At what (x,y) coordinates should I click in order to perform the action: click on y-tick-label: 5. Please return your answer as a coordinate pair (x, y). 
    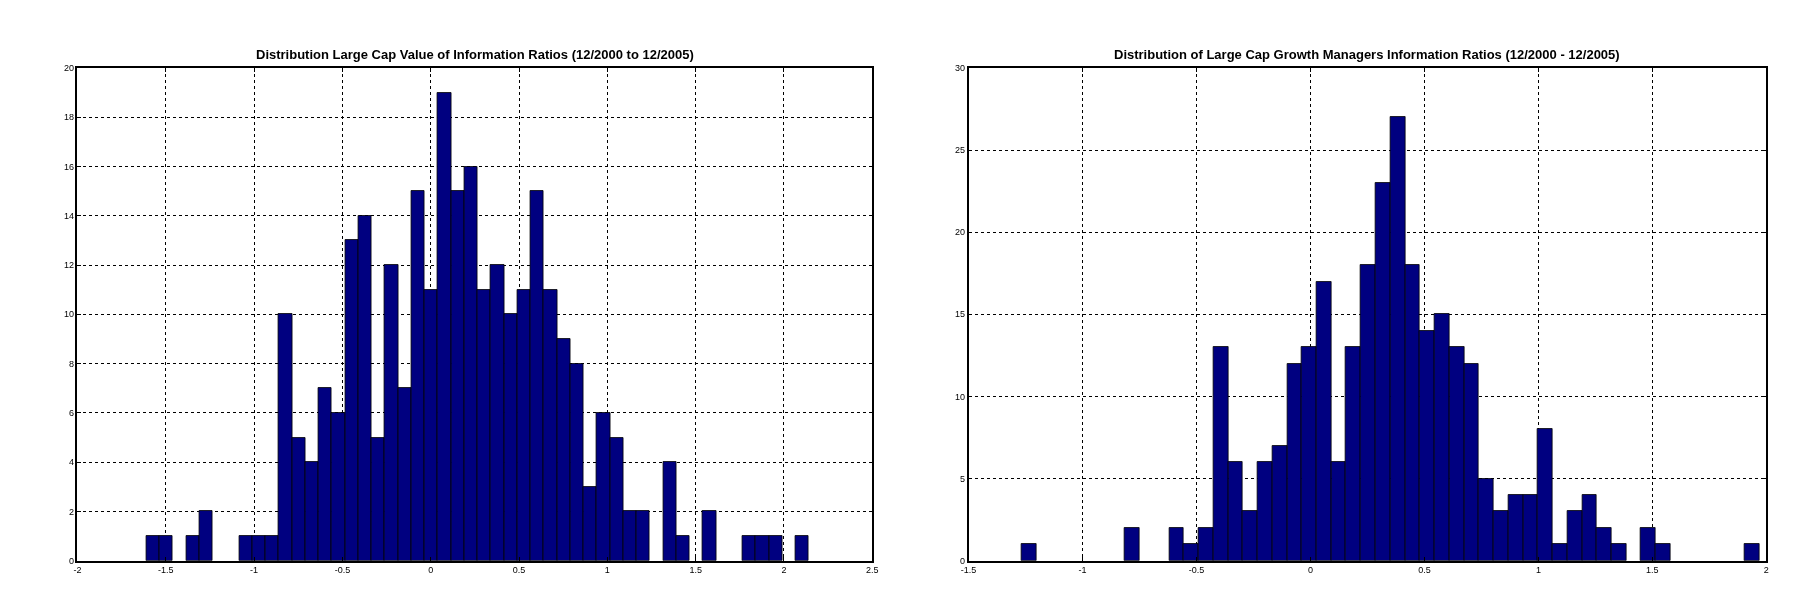
    Looking at the image, I should click on (962, 478).